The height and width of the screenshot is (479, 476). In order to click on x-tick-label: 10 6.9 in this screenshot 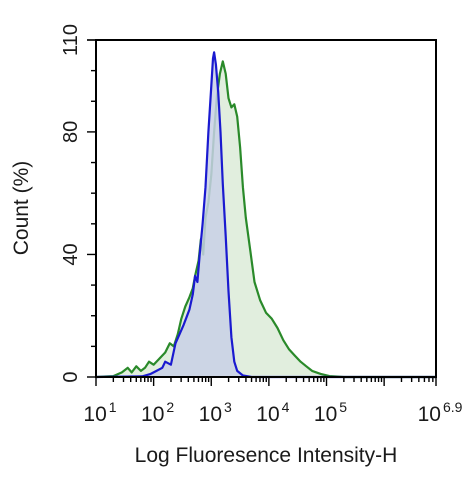, I will do `click(440, 412)`.